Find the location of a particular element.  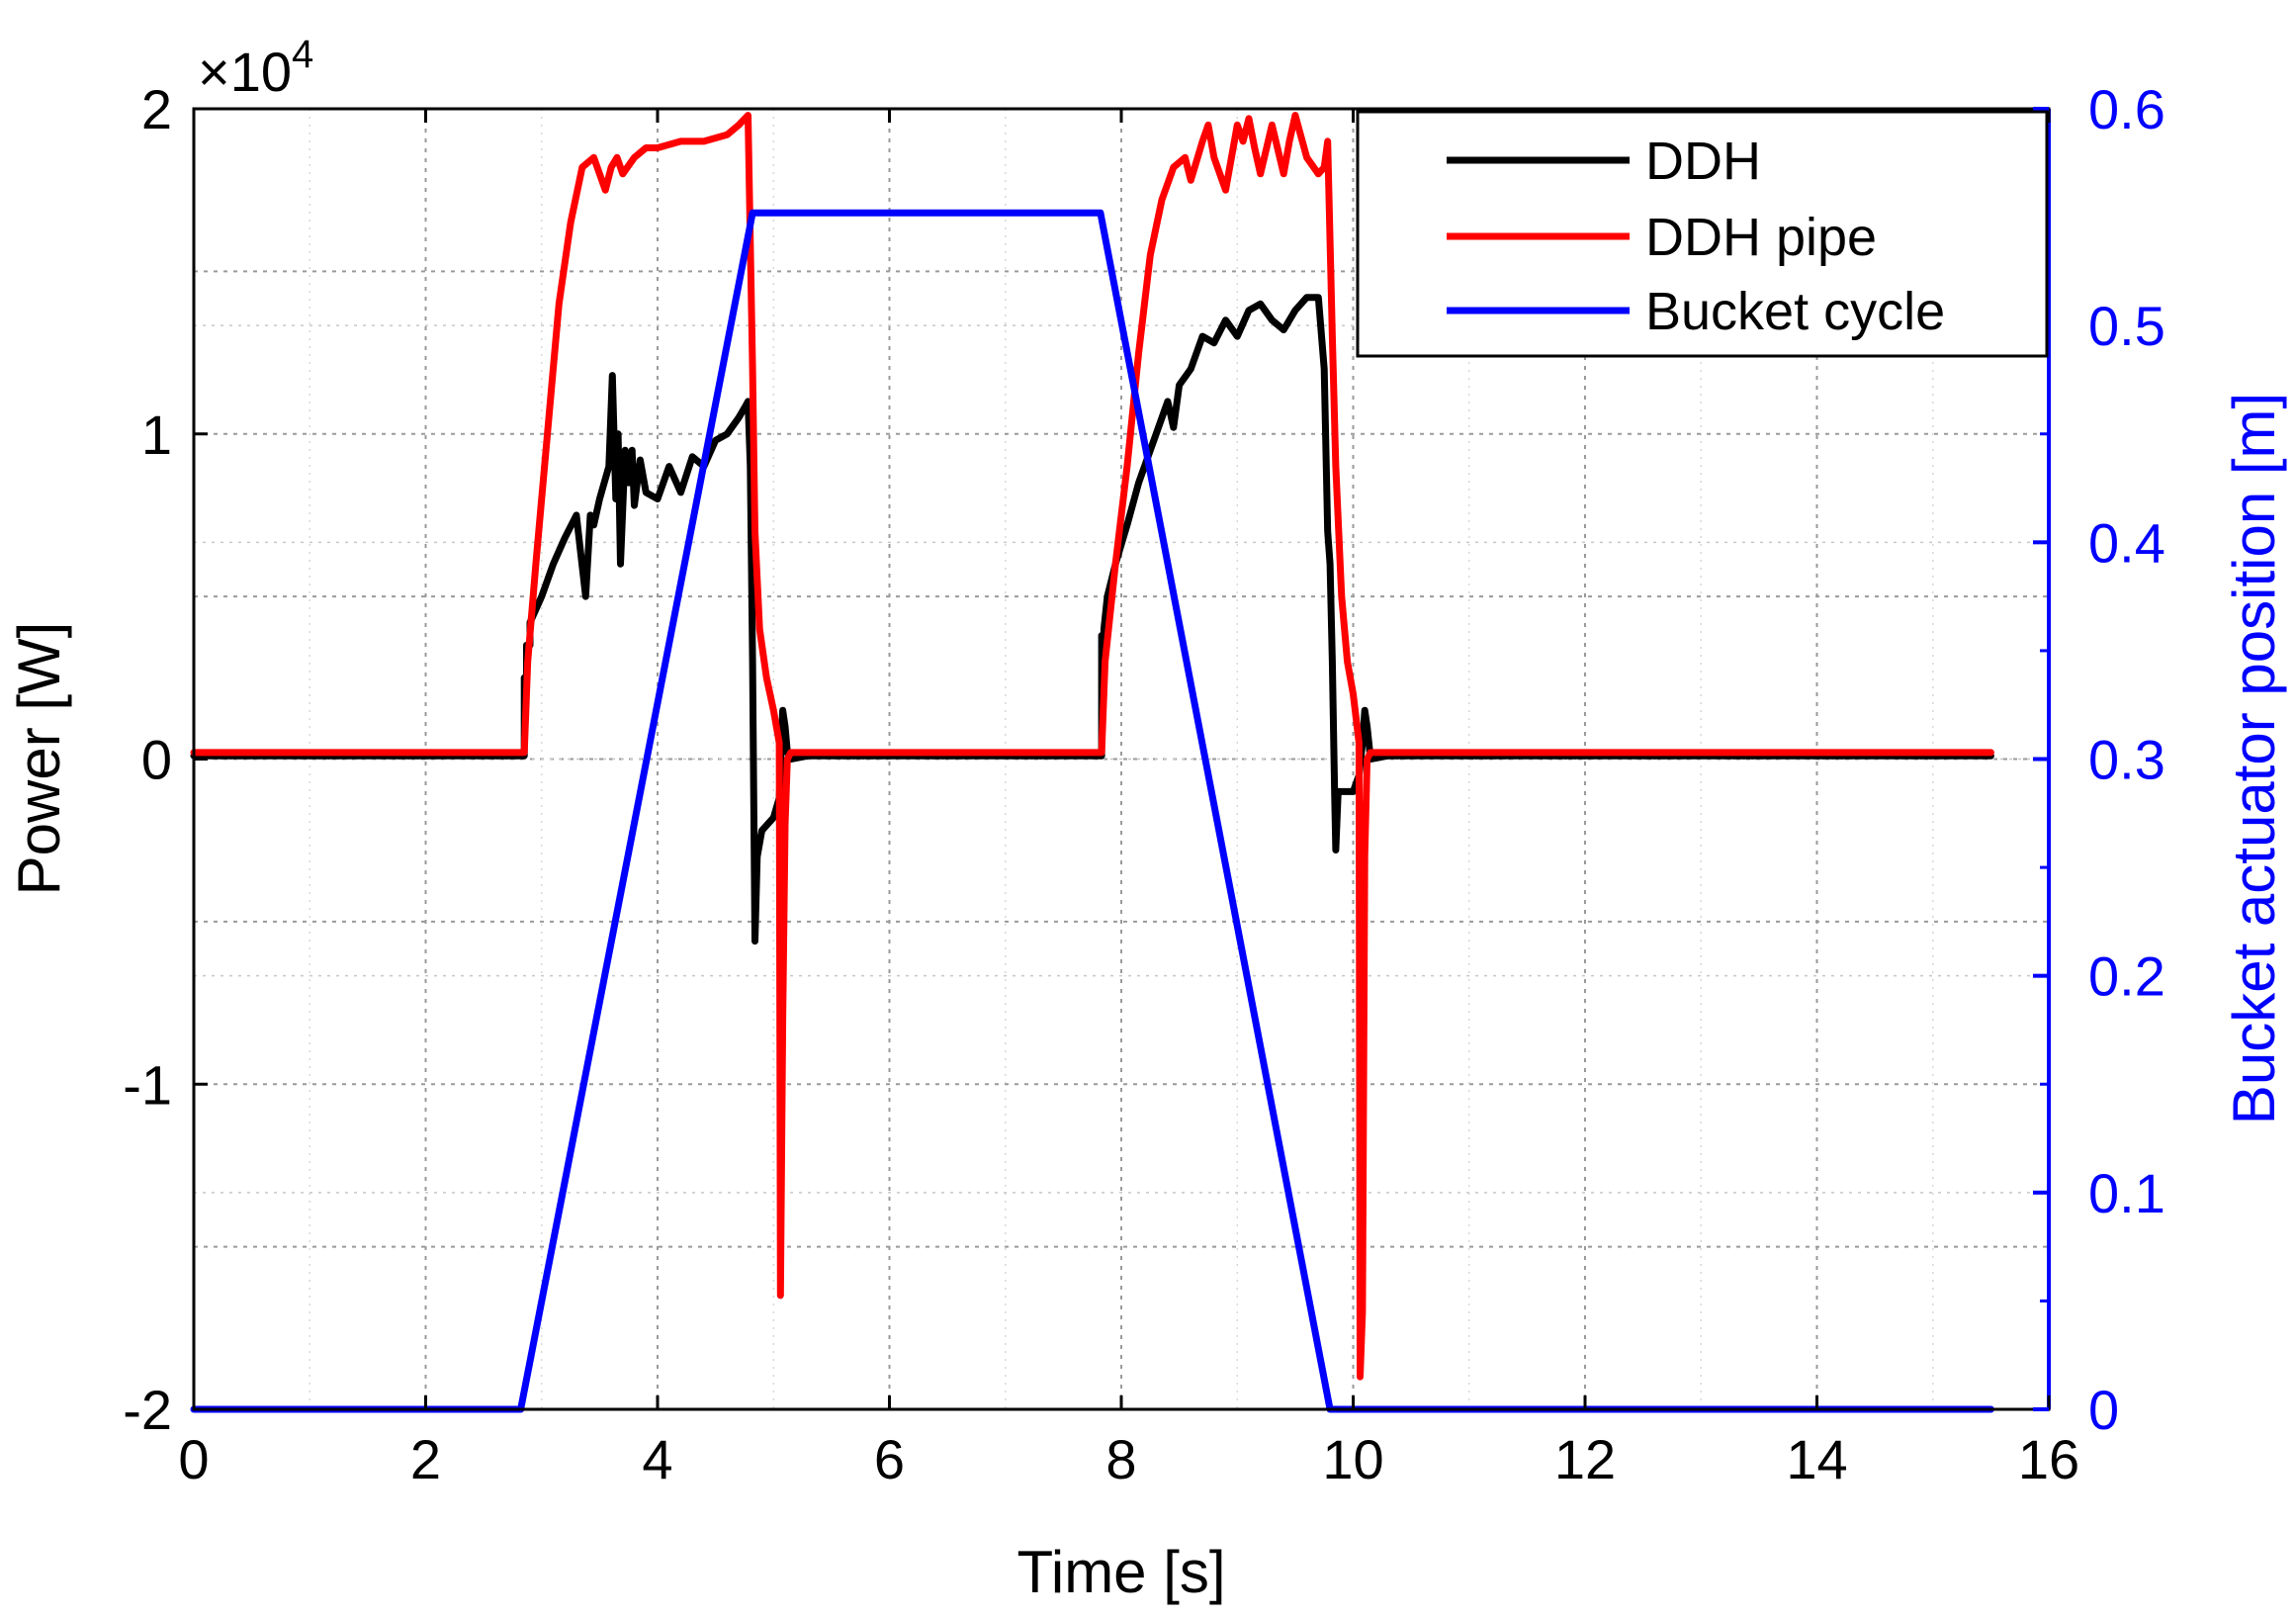

legend: DDH DDH pipe Bucket cycle is located at coordinates (1702, 234).